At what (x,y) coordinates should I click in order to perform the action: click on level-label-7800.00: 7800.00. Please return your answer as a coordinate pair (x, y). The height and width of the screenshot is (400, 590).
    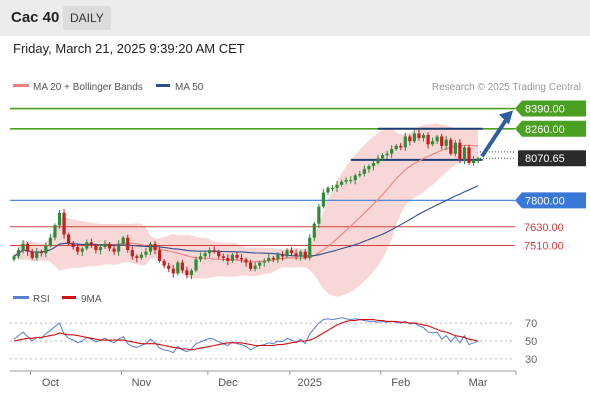
    Looking at the image, I should click on (545, 201).